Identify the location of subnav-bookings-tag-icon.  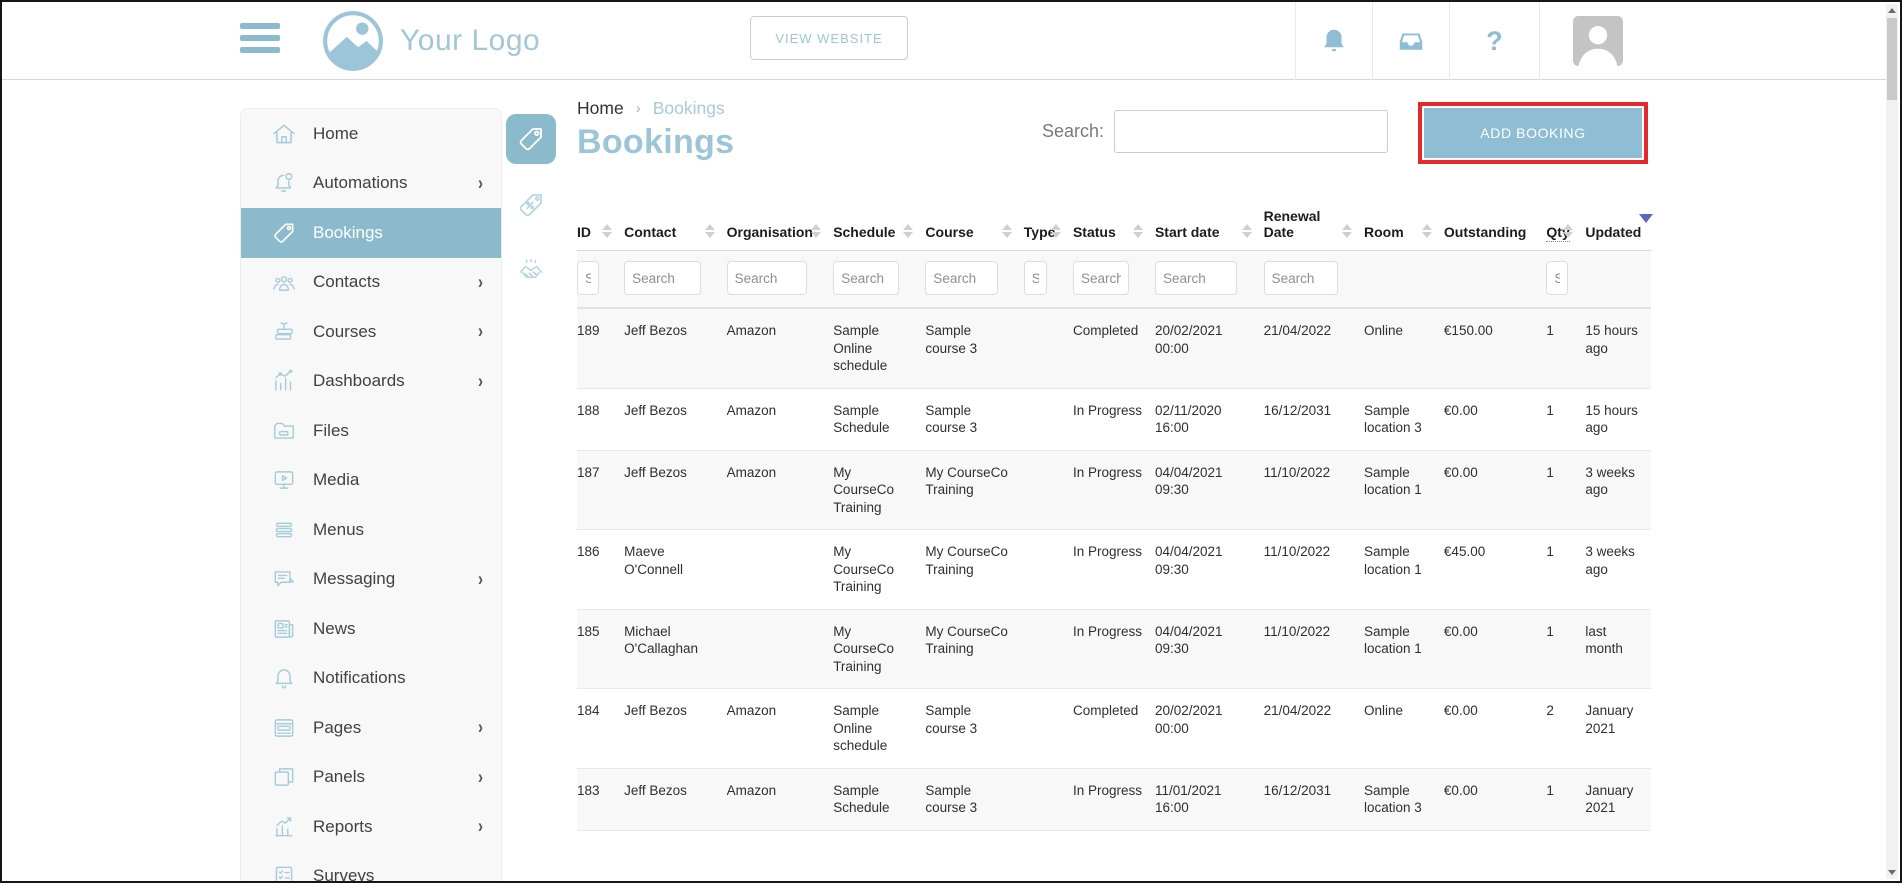
(531, 139).